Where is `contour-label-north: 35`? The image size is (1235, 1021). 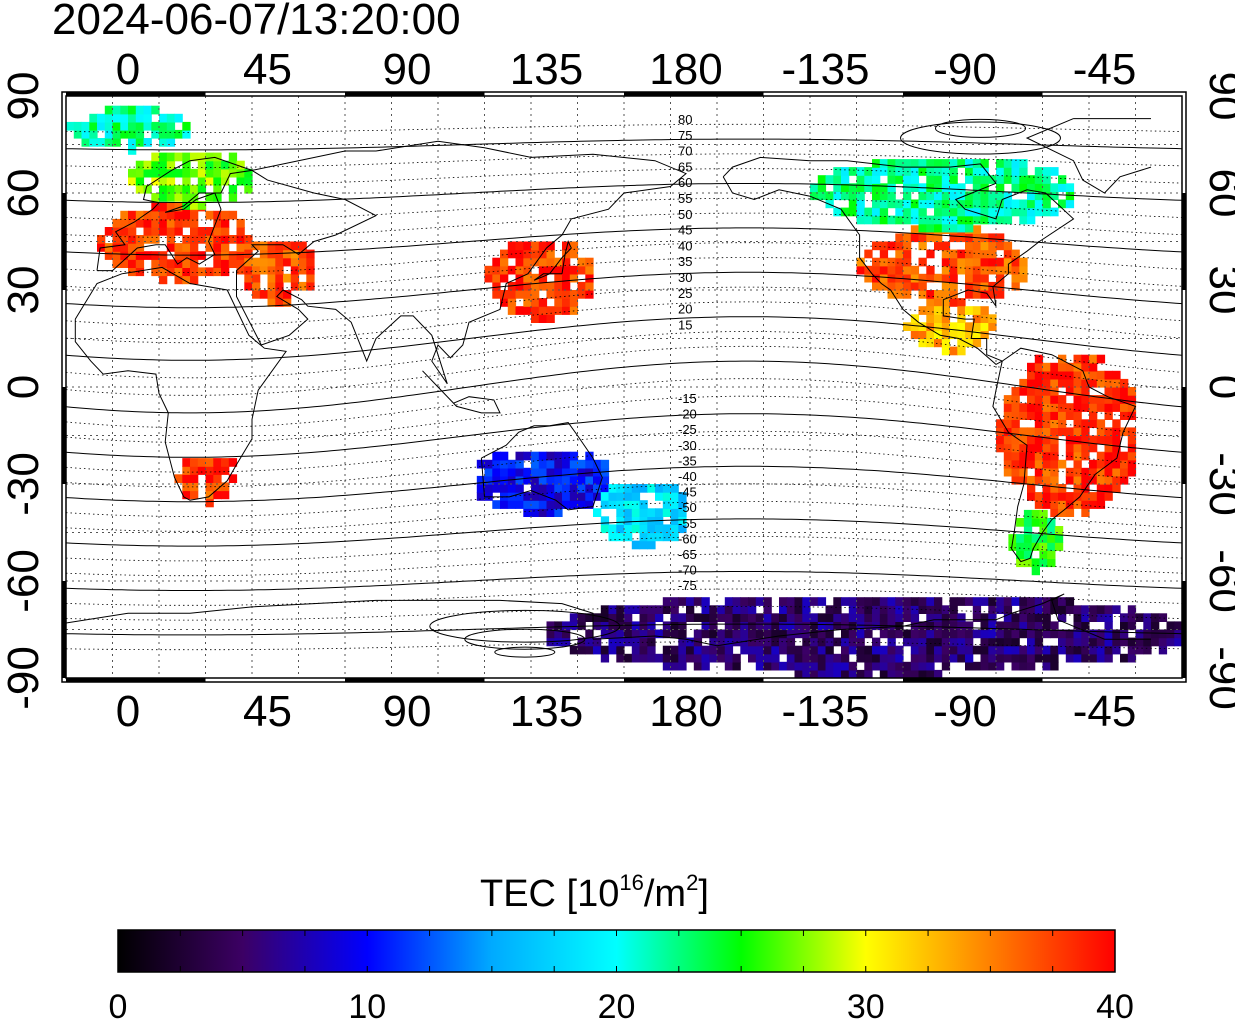 contour-label-north: 35 is located at coordinates (685, 261).